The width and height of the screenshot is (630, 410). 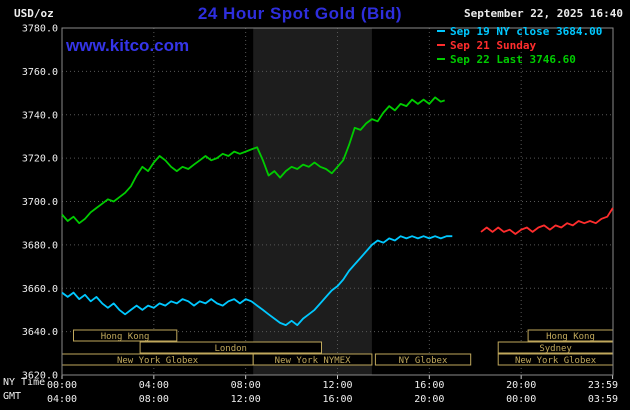 What do you see at coordinates (521, 385) in the screenshot?
I see `x-tick-ny-label: 20:00` at bounding box center [521, 385].